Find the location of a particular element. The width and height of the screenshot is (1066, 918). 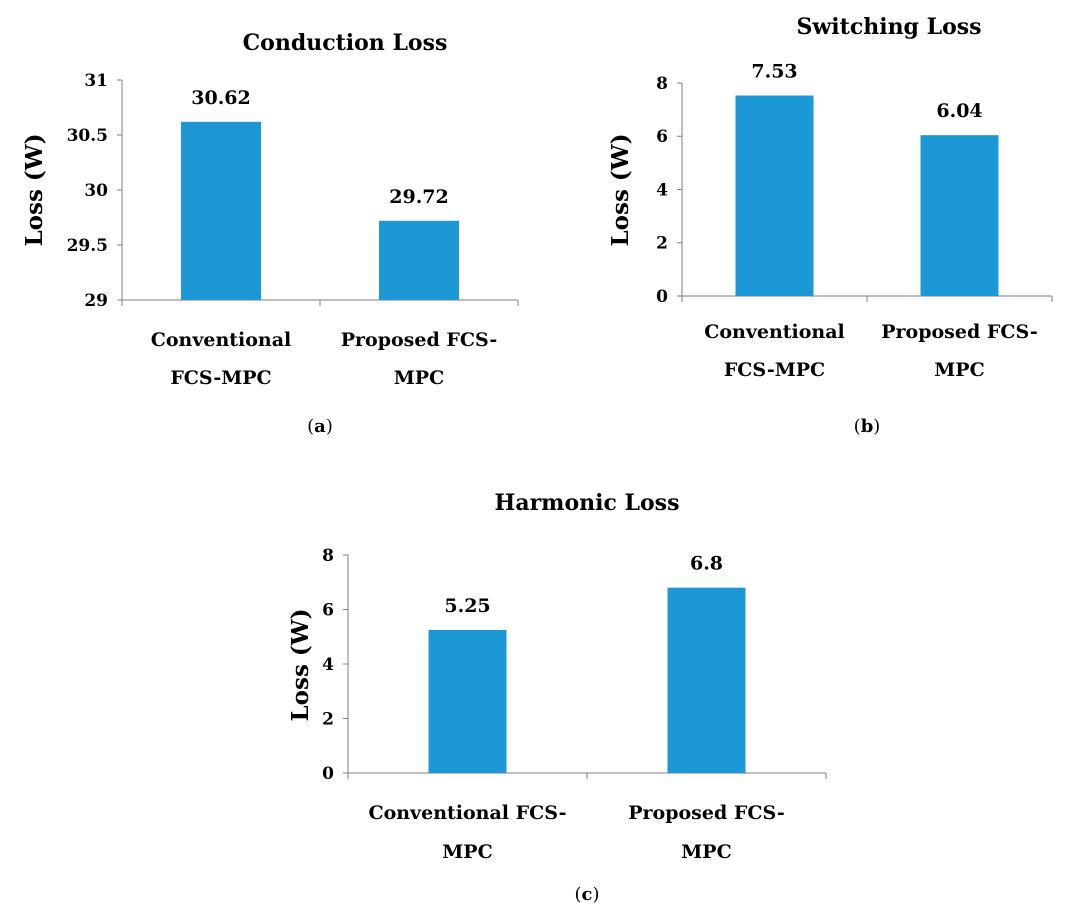

y-tick-label: 29 is located at coordinates (96, 301).